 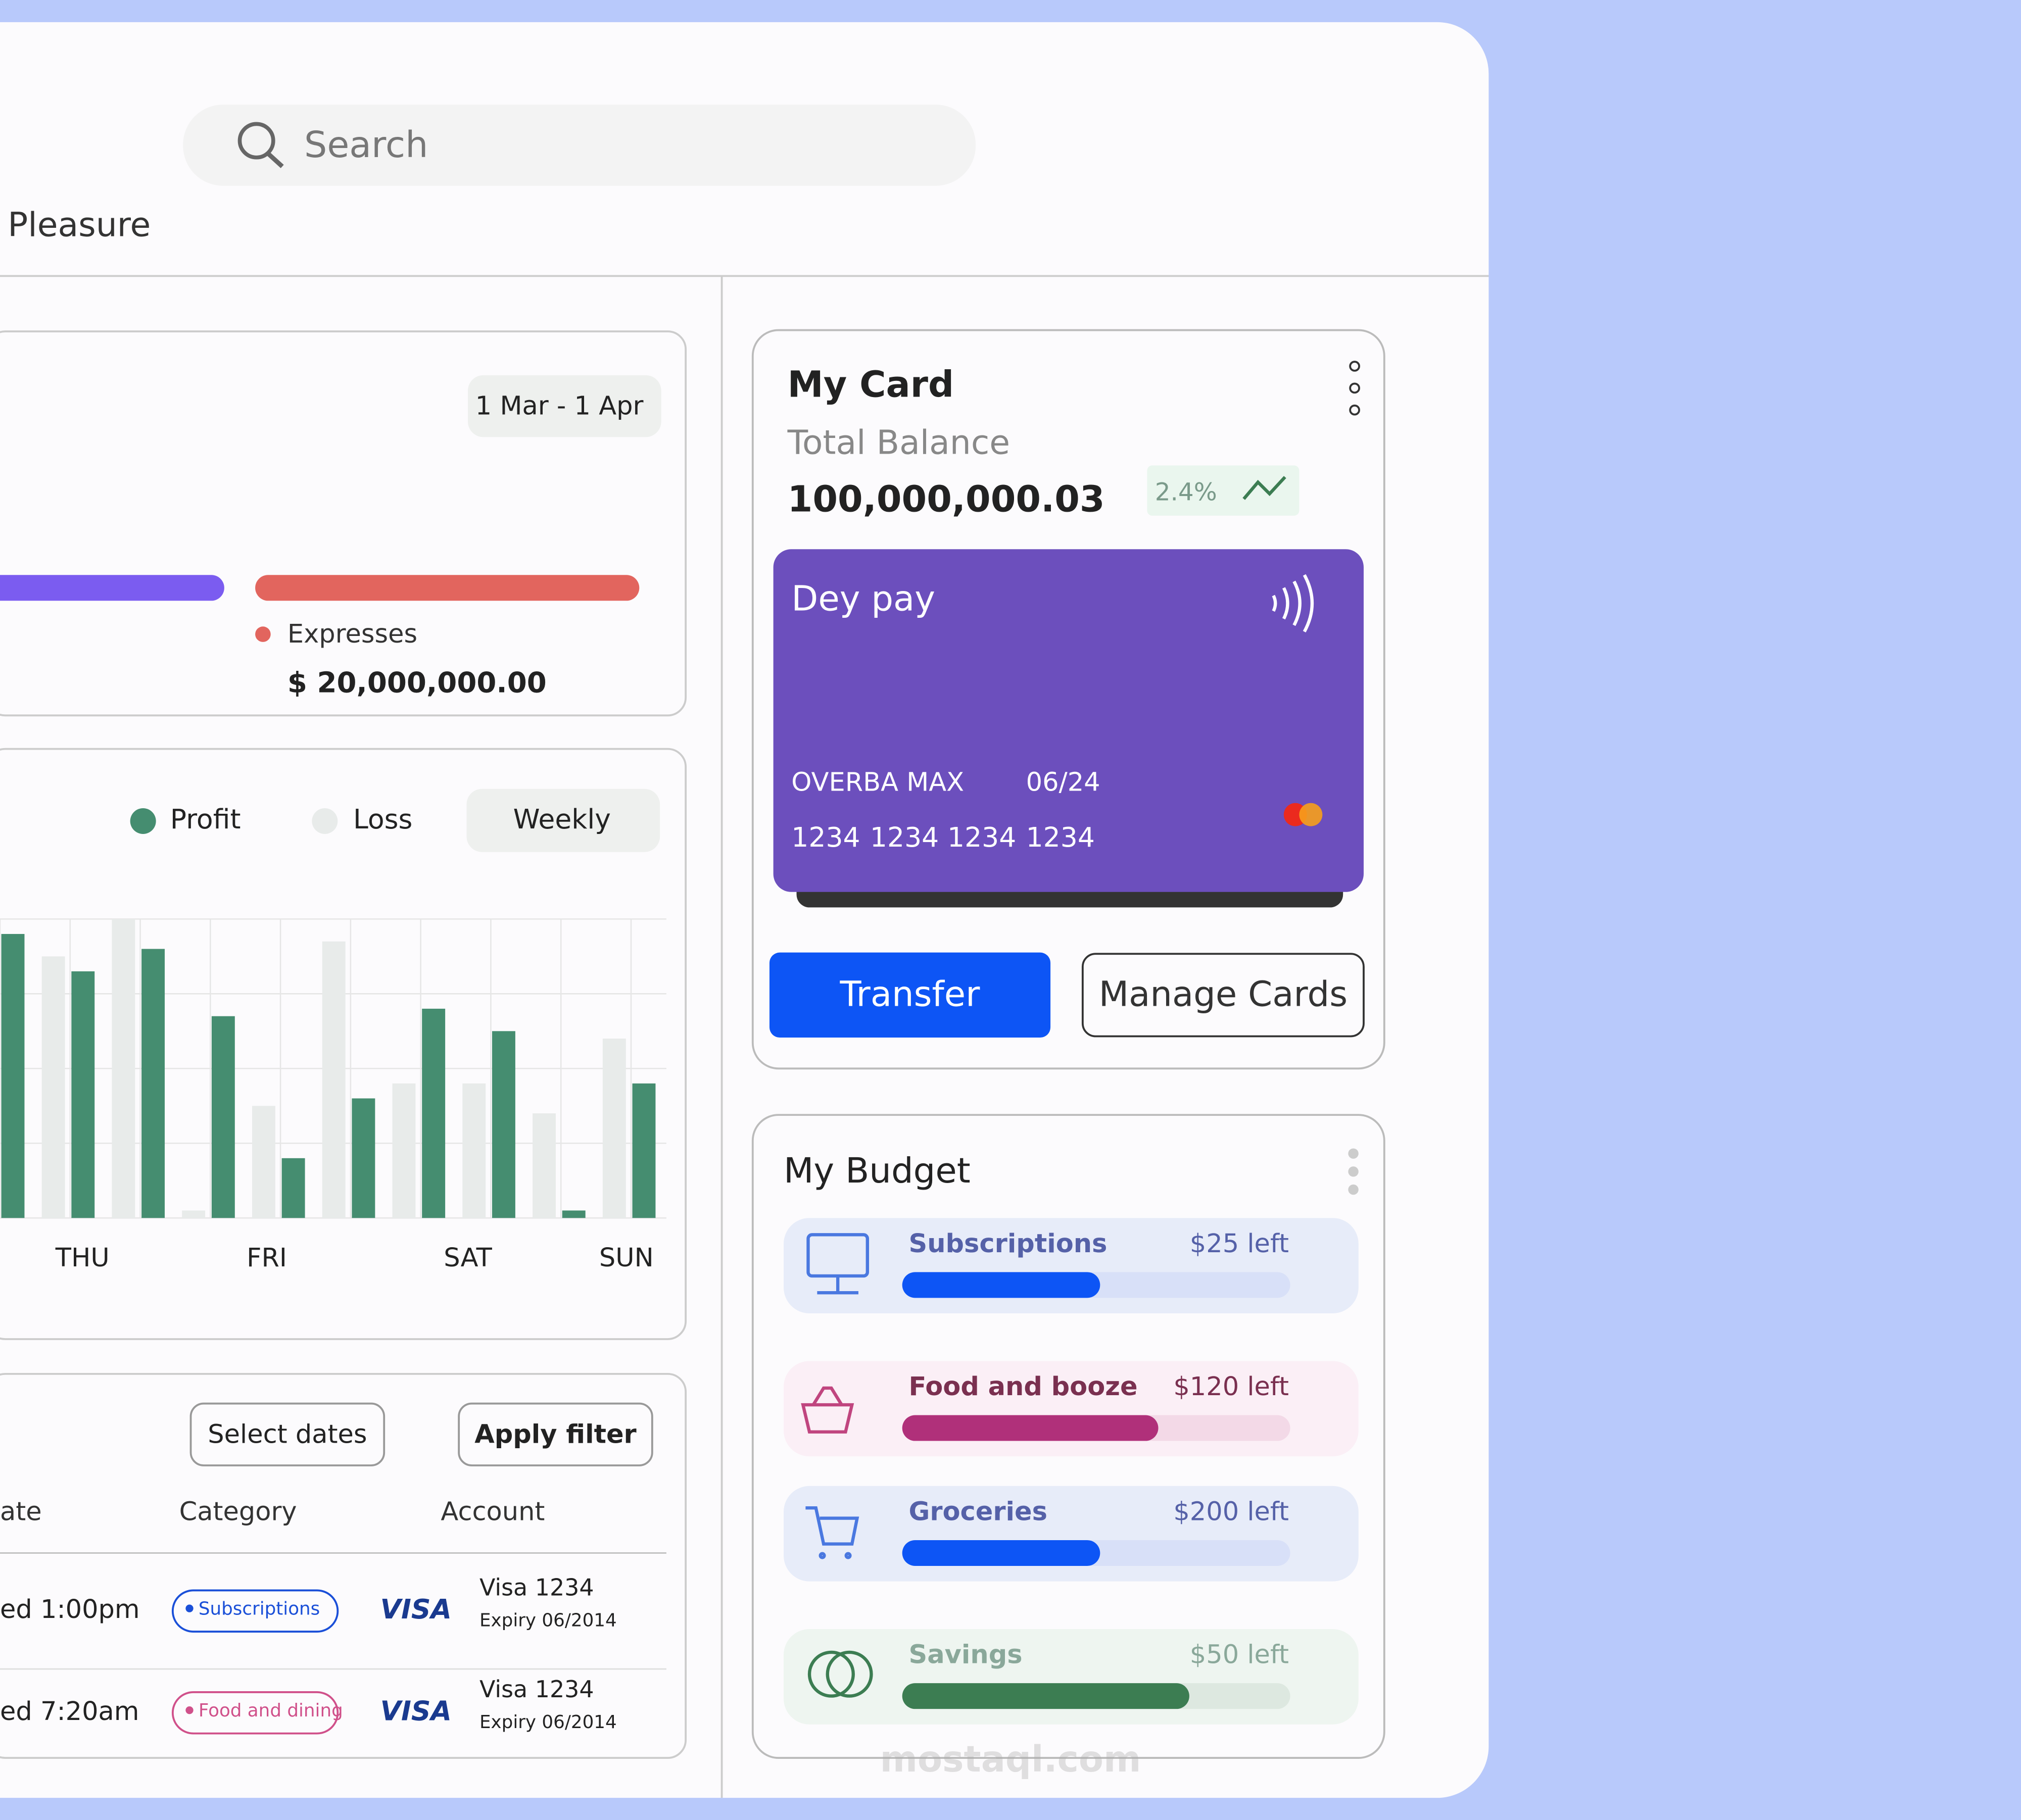 What do you see at coordinates (382, 819) in the screenshot?
I see `legend-label: Loss` at bounding box center [382, 819].